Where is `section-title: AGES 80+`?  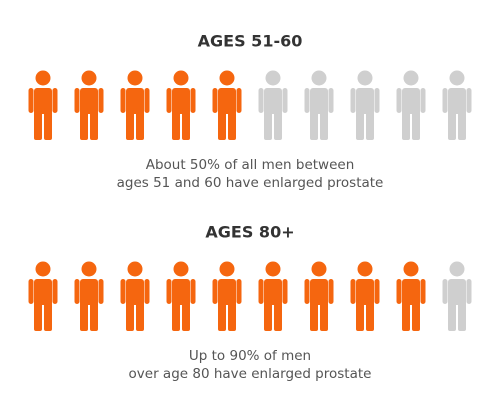
section-title: AGES 80+ is located at coordinates (249, 232).